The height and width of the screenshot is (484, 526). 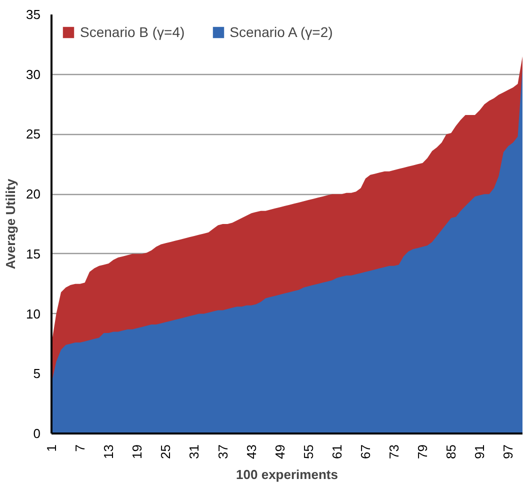 What do you see at coordinates (480, 451) in the screenshot?
I see `x-tick-label: 91` at bounding box center [480, 451].